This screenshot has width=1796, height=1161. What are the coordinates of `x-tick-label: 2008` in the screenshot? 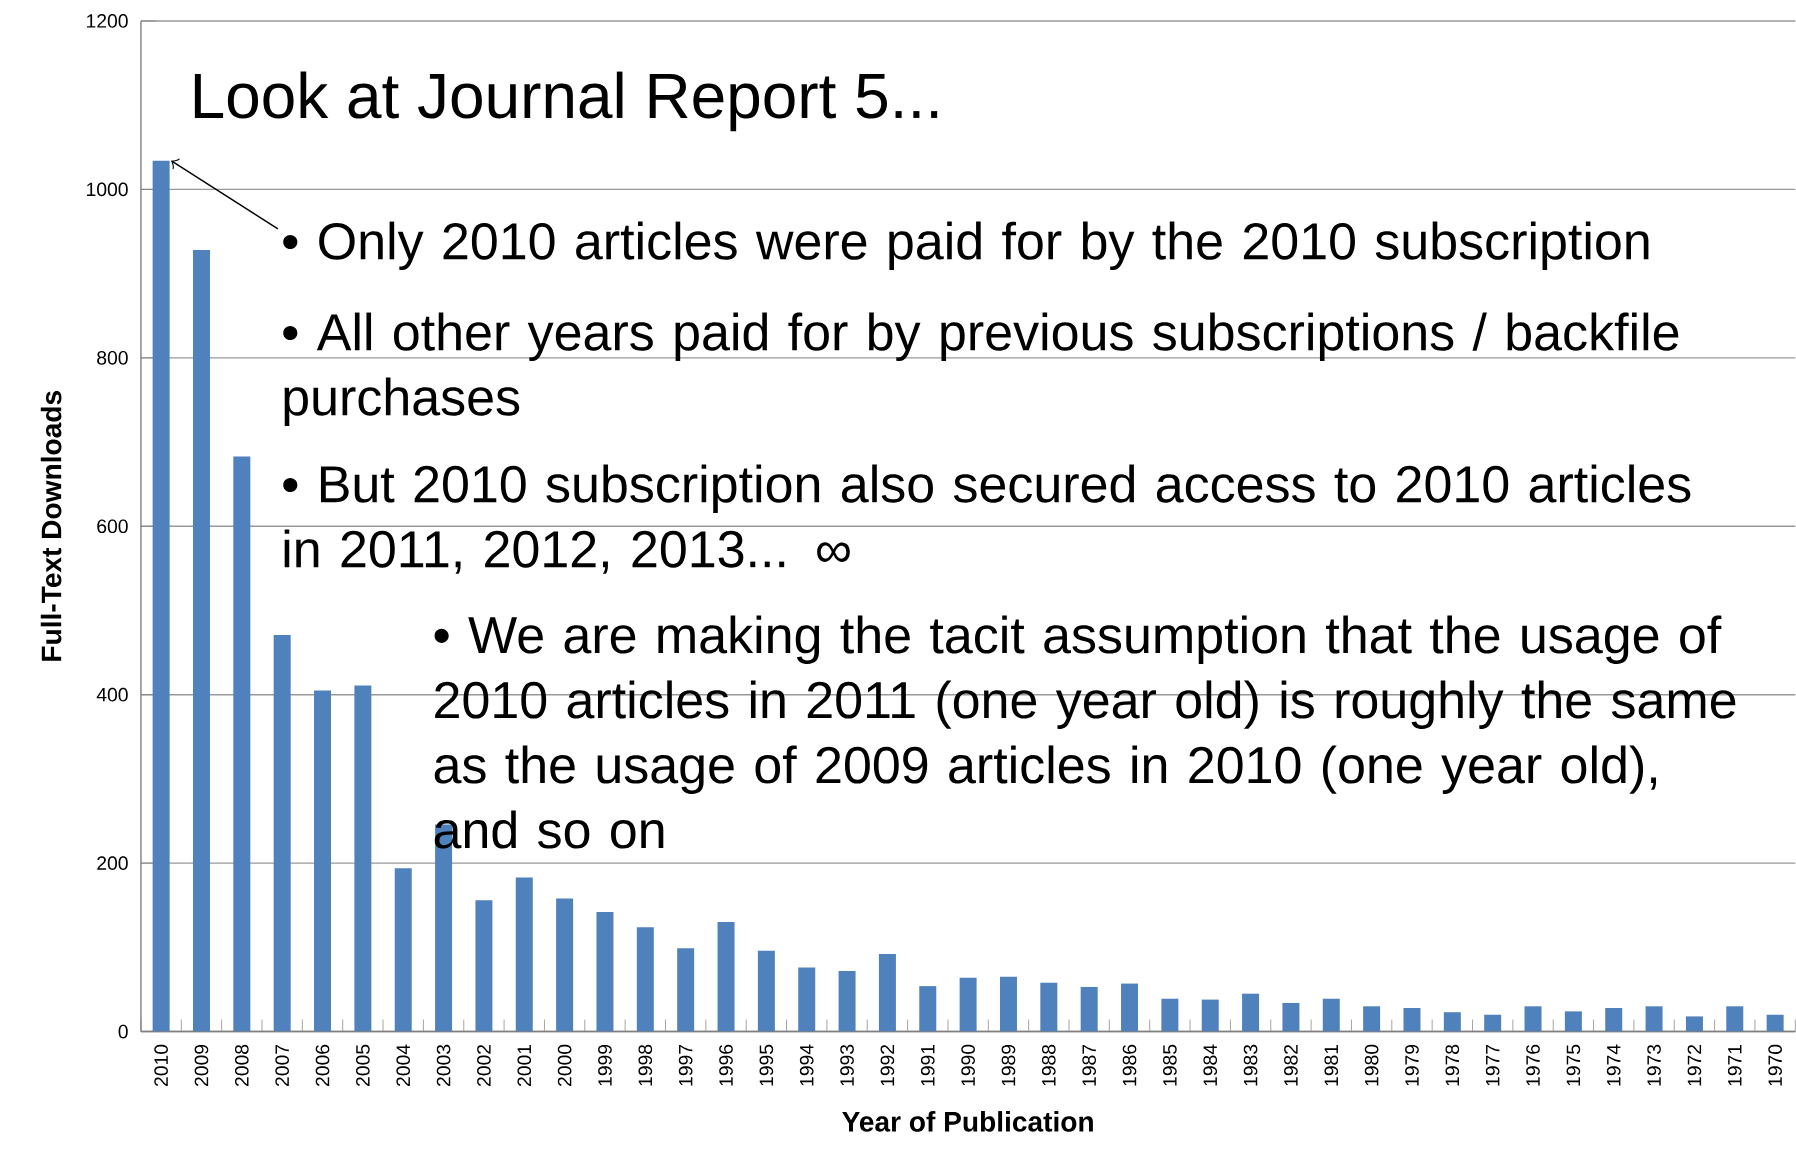 It's located at (241, 1066).